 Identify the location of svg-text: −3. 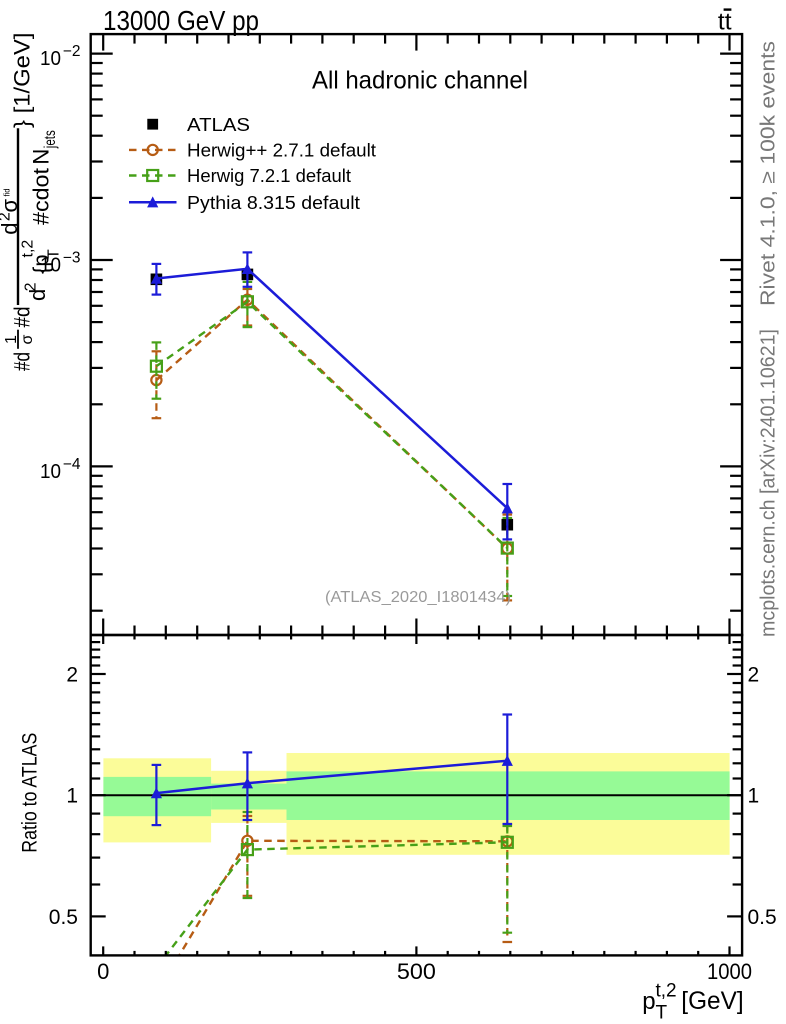
(72, 257).